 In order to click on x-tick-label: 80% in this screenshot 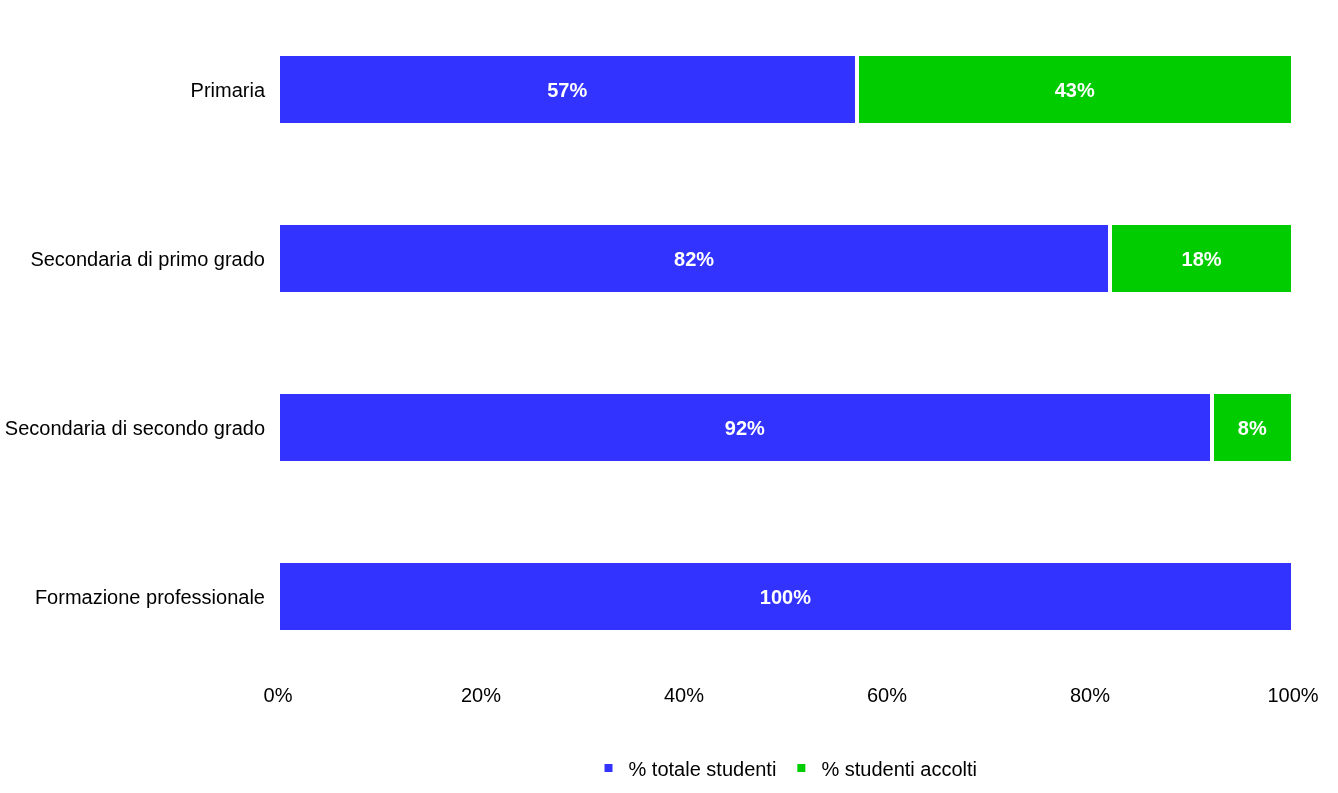, I will do `click(1090, 695)`.